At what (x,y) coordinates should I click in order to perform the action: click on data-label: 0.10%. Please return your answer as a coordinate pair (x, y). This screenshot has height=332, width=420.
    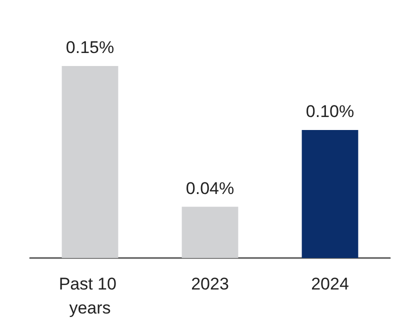
    Looking at the image, I should click on (330, 111).